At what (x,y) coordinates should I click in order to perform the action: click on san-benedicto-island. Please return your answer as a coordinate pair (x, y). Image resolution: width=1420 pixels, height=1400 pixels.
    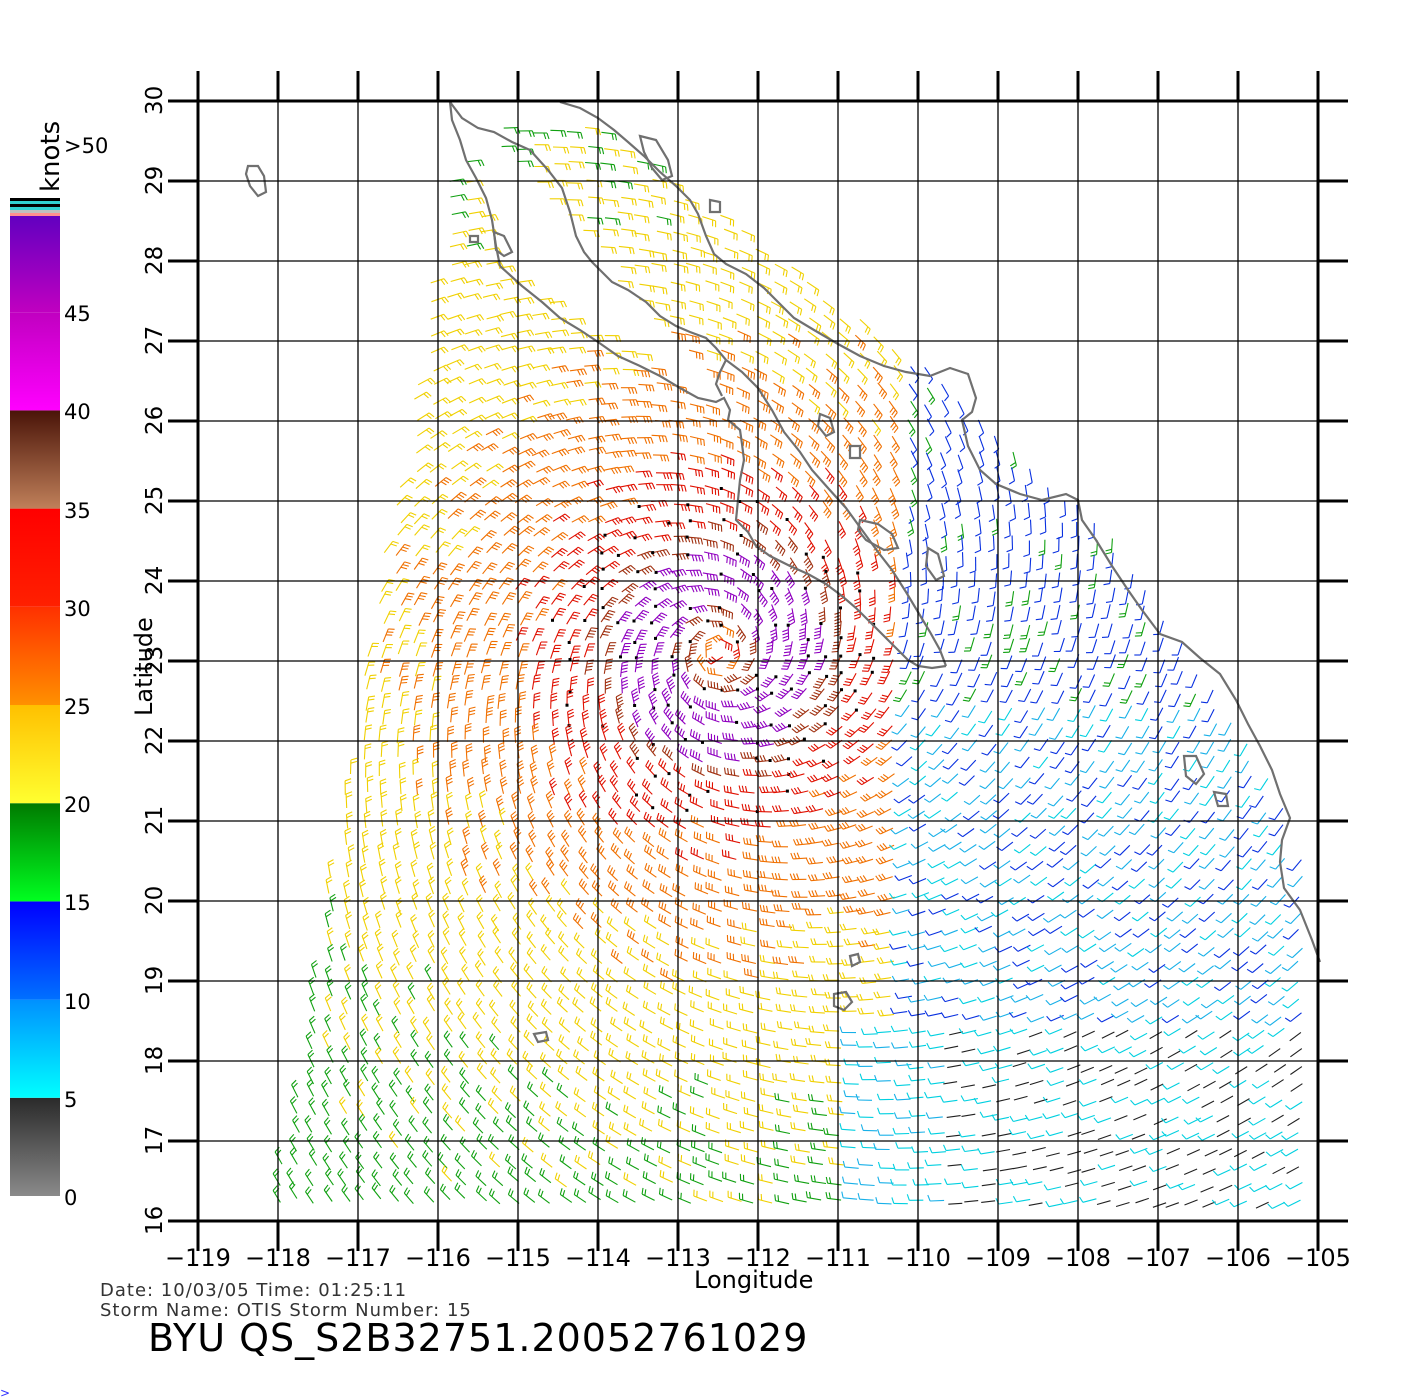
    Looking at the image, I should click on (855, 960).